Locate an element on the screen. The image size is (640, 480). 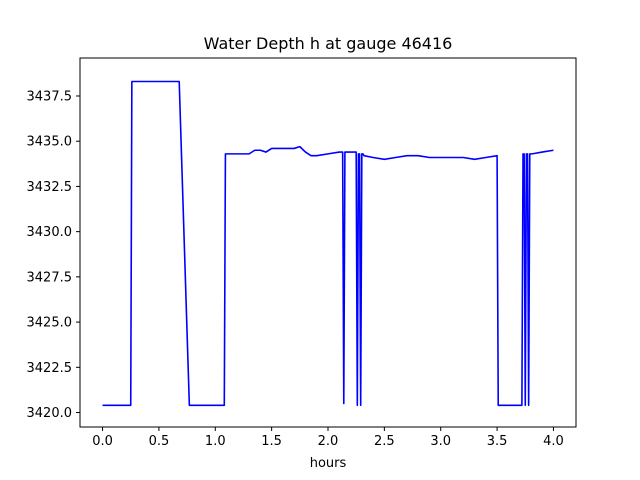
y-tick-label: 3422.5 is located at coordinates (50, 368).